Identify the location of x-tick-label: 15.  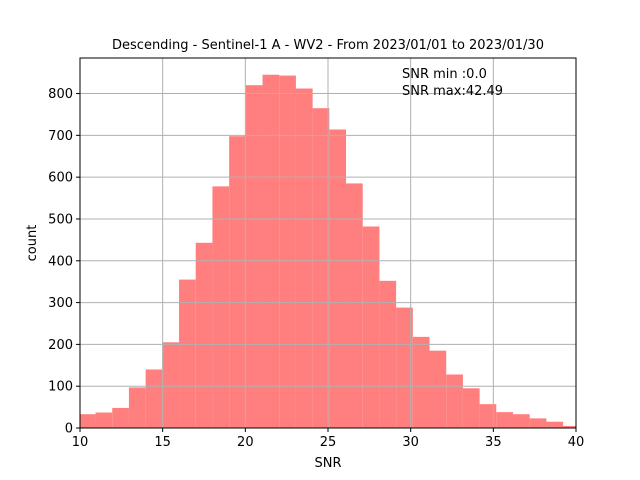
(162, 442).